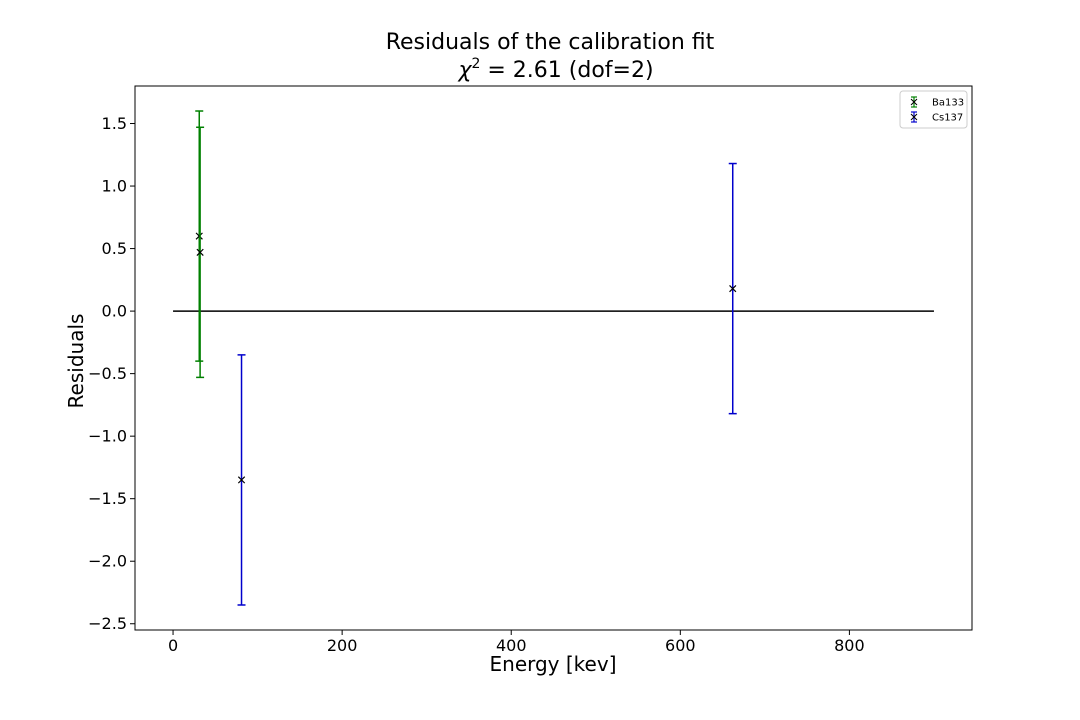  I want to click on x-tick-label-800: 800, so click(849, 645).